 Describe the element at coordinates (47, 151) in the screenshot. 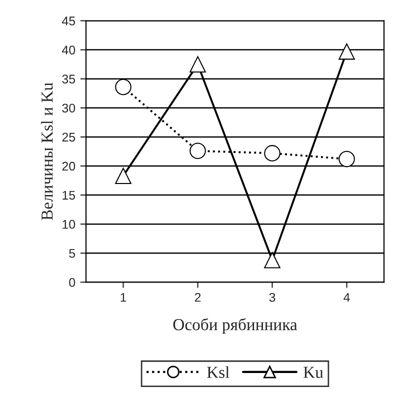

I see `y-axis-title: Величины Ksl и Ku` at that location.